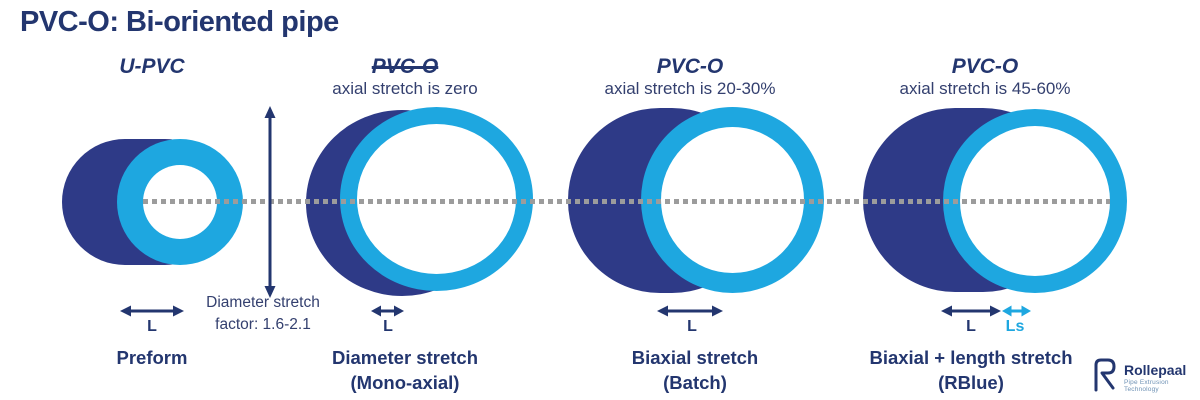  What do you see at coordinates (690, 66) in the screenshot?
I see `stage3-header: PVC-O` at bounding box center [690, 66].